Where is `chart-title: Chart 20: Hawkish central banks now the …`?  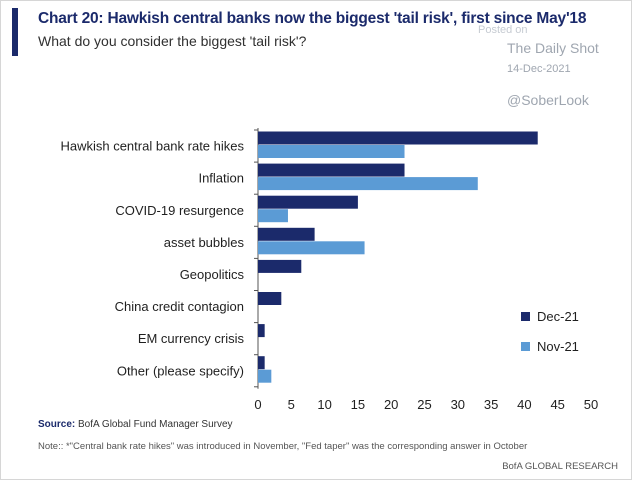
chart-title: Chart 20: Hawkish central banks now the … is located at coordinates (312, 18).